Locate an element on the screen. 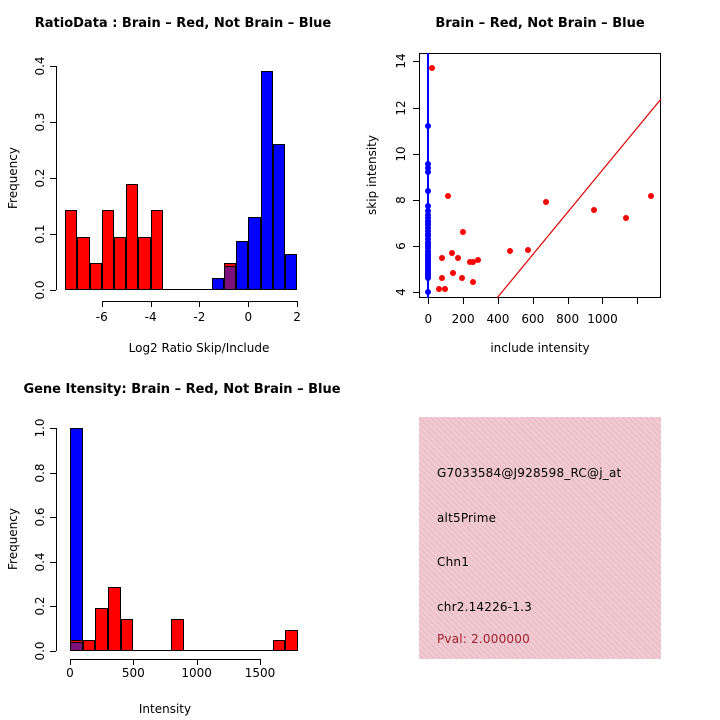  p2-y-tick-label: 14 is located at coordinates (401, 61).